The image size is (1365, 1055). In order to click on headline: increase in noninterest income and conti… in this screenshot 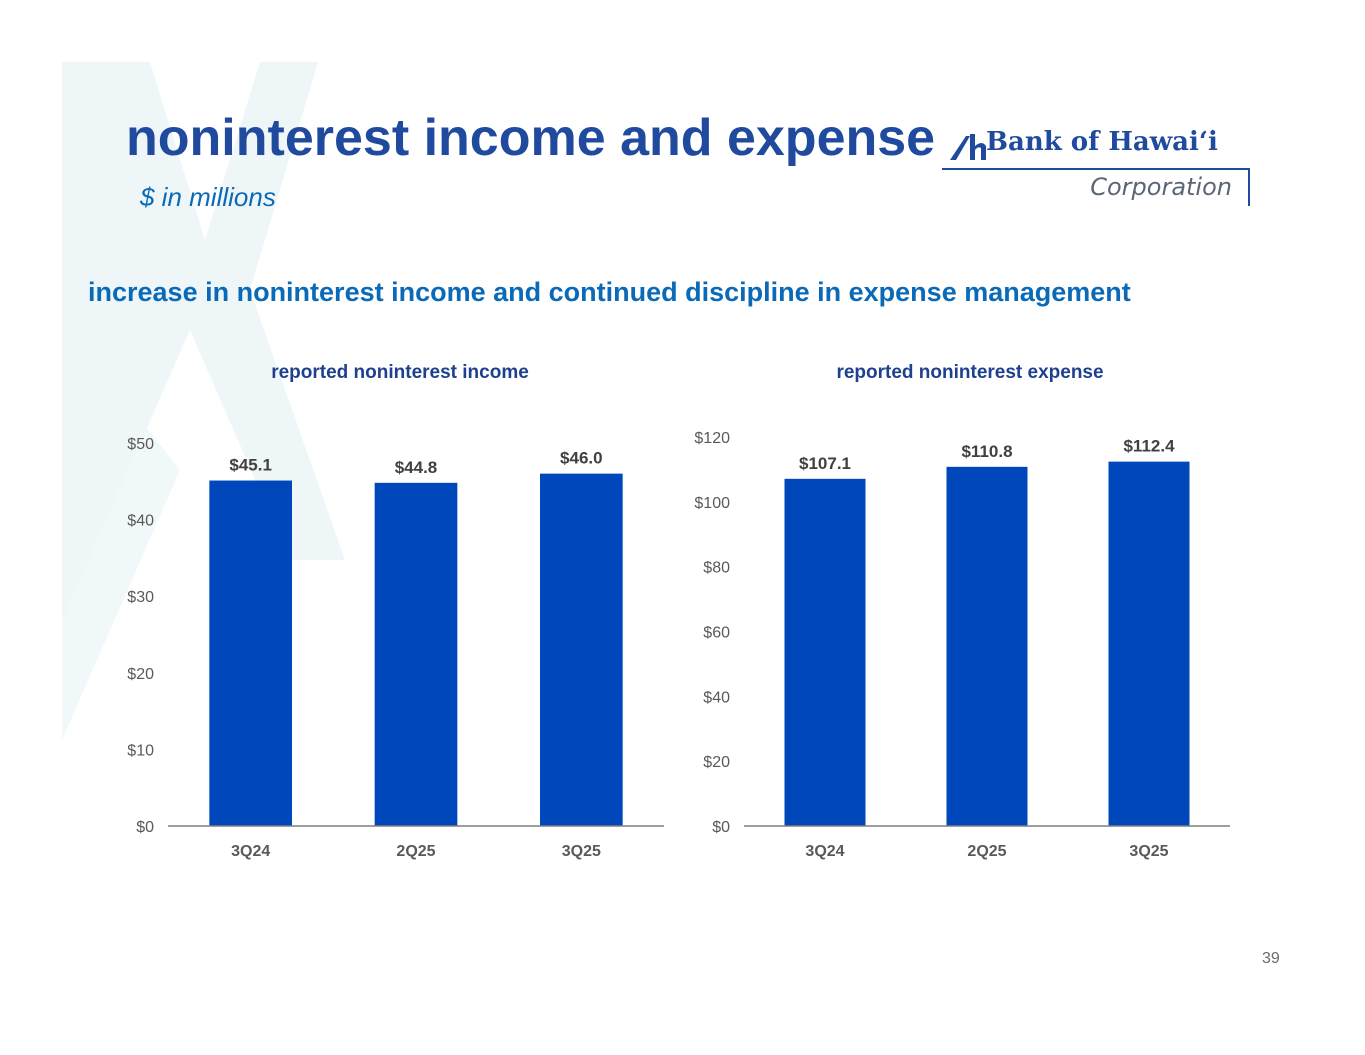, I will do `click(609, 292)`.